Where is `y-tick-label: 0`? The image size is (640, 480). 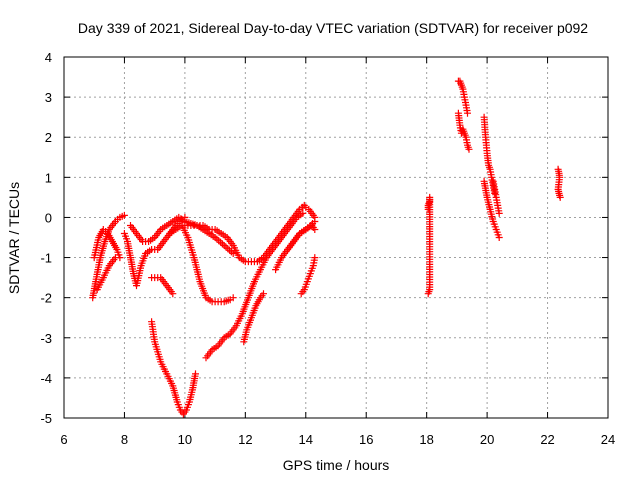 y-tick-label: 0 is located at coordinates (48, 217).